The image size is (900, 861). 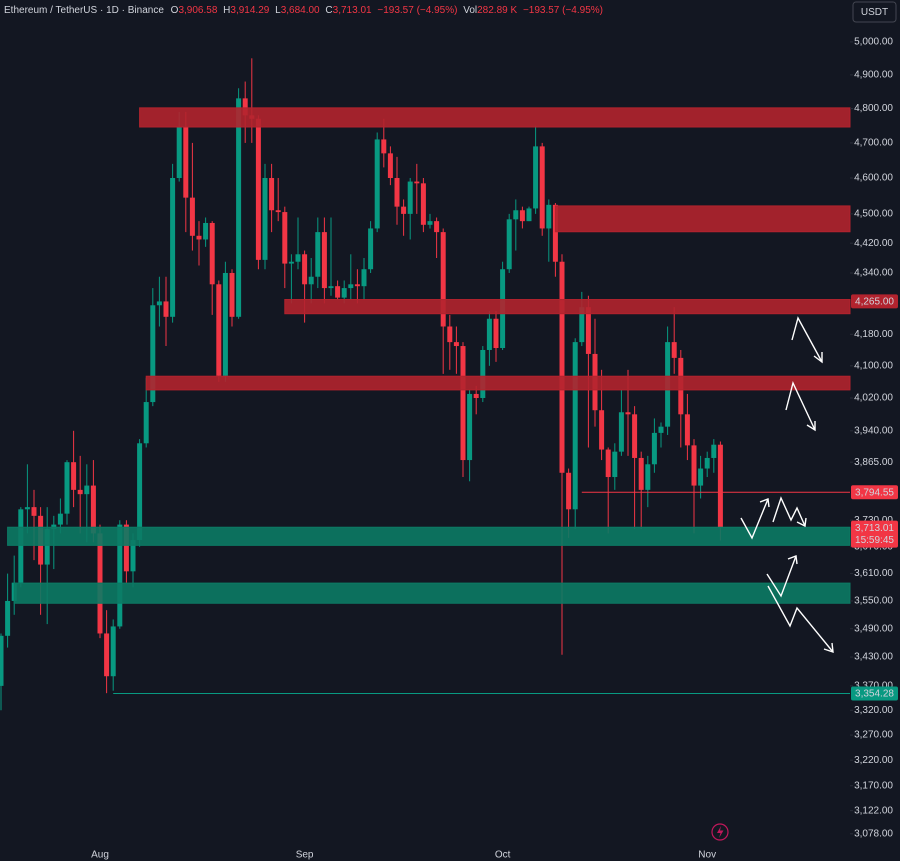 What do you see at coordinates (197, 10) in the screenshot?
I see `field-value: 3,906.58` at bounding box center [197, 10].